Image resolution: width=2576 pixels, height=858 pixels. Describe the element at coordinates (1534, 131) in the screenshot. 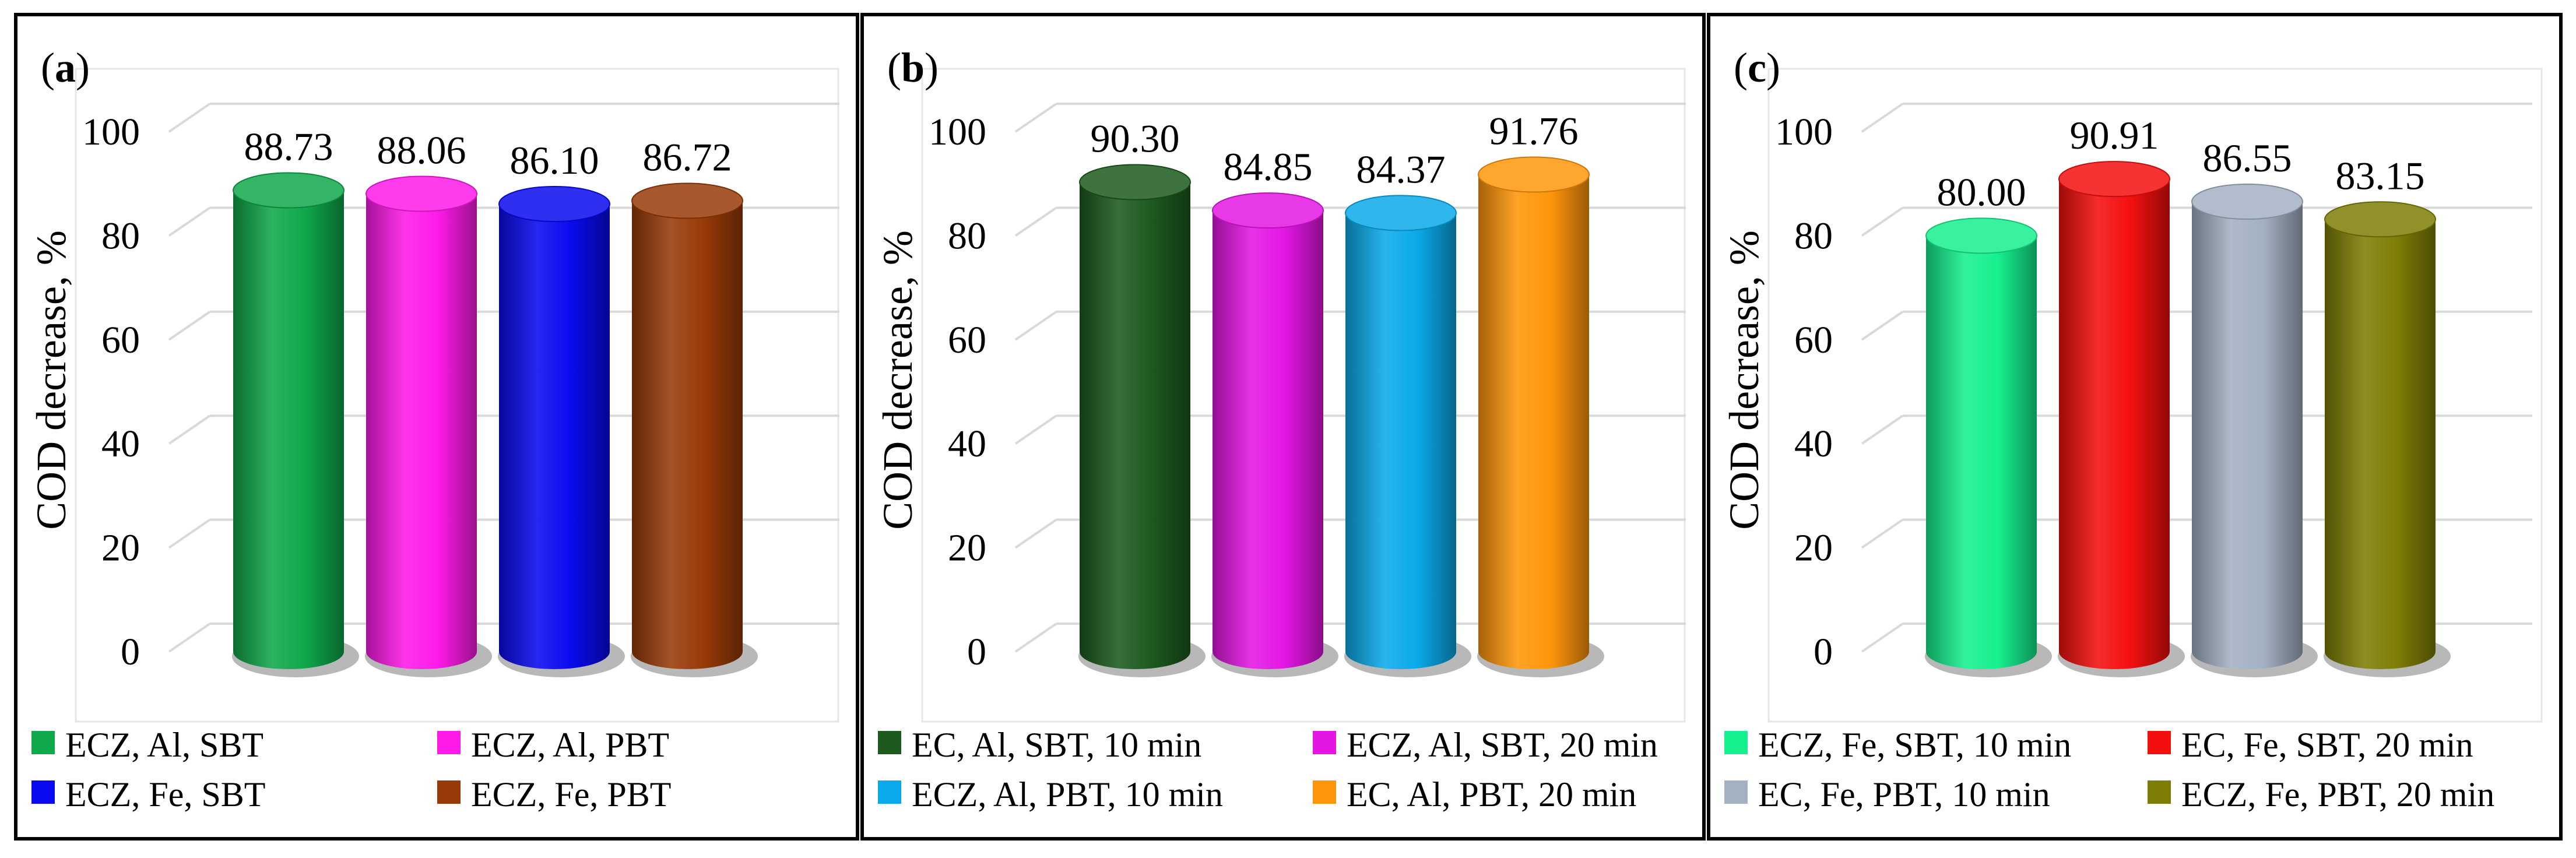

I see `data-label: 91.76` at that location.